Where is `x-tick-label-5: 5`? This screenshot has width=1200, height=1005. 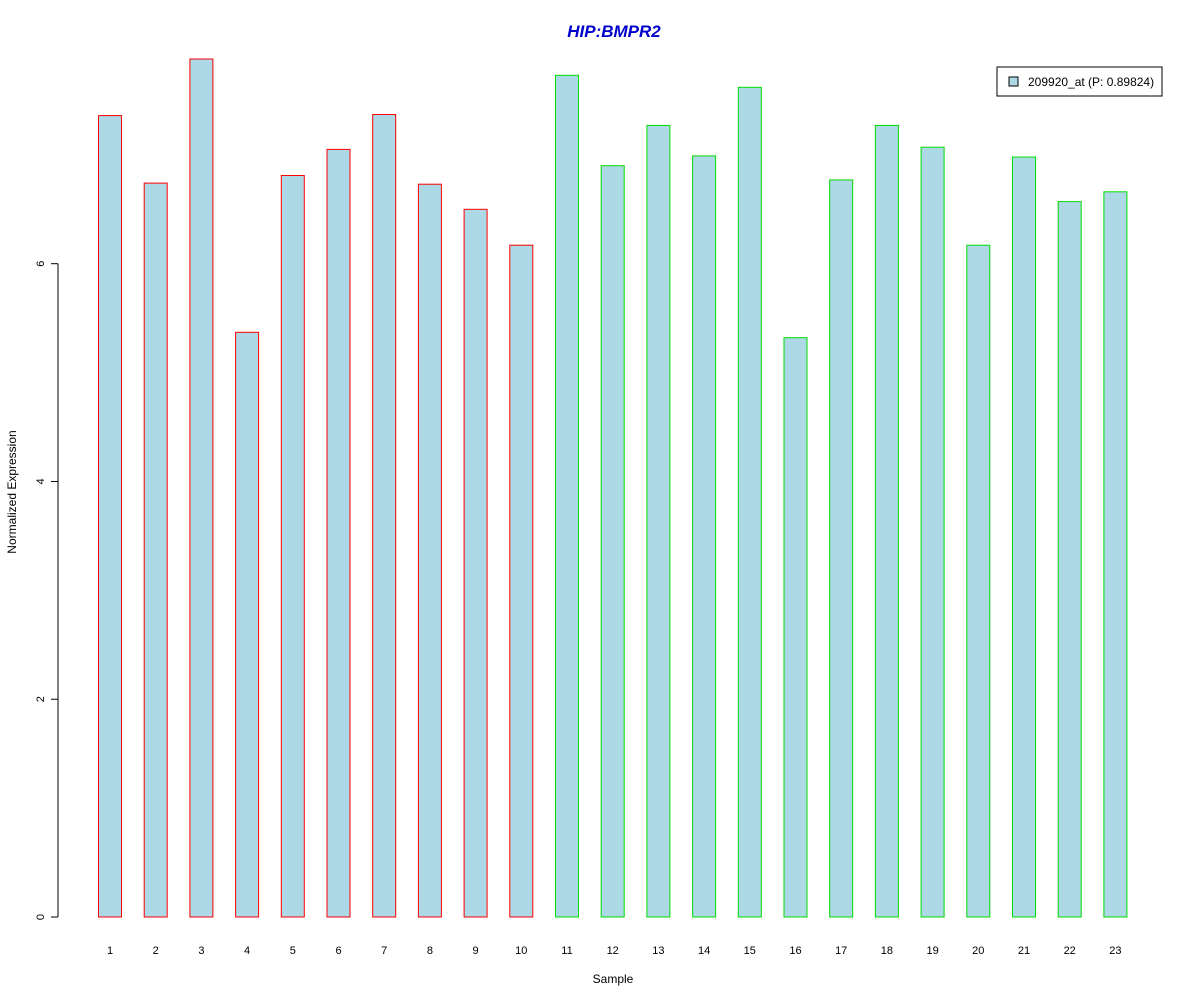
x-tick-label-5: 5 is located at coordinates (293, 951).